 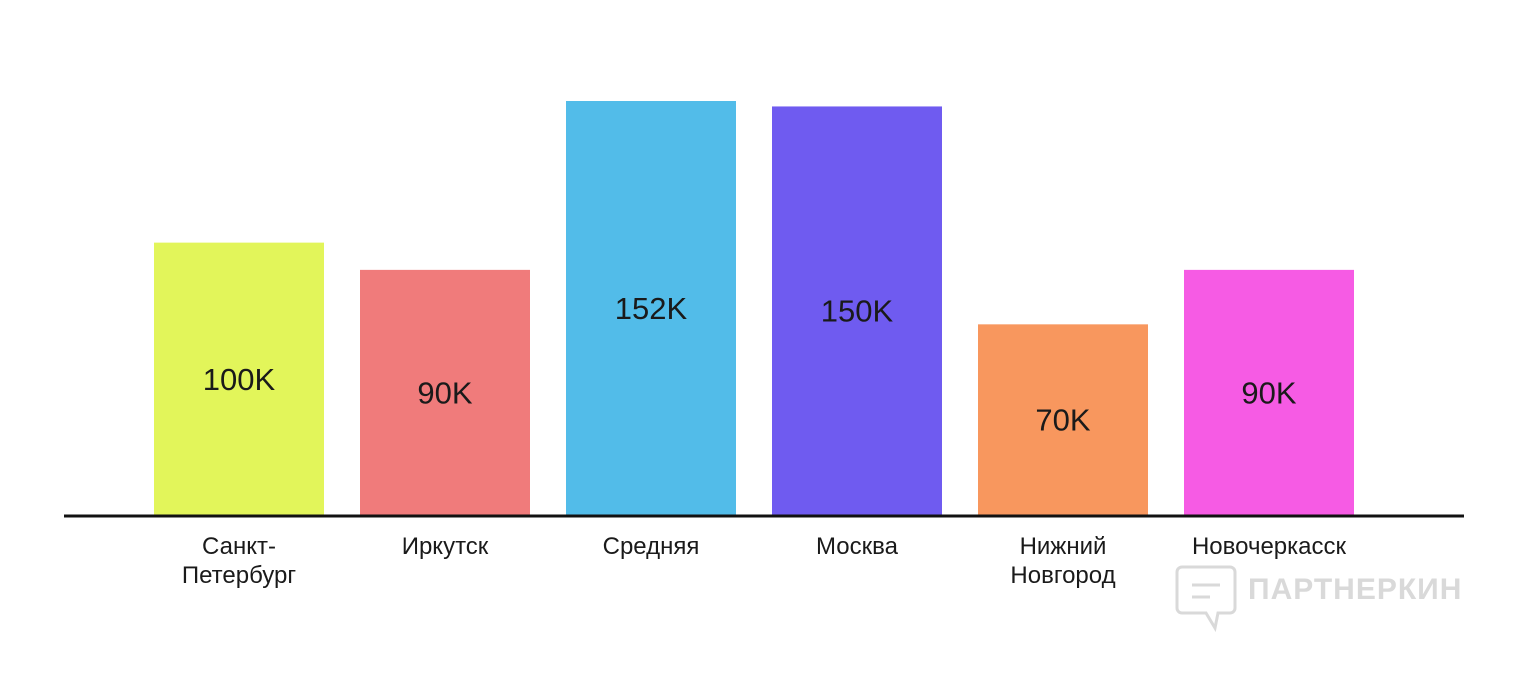 What do you see at coordinates (445, 546) in the screenshot?
I see `category-label: Иркутск` at bounding box center [445, 546].